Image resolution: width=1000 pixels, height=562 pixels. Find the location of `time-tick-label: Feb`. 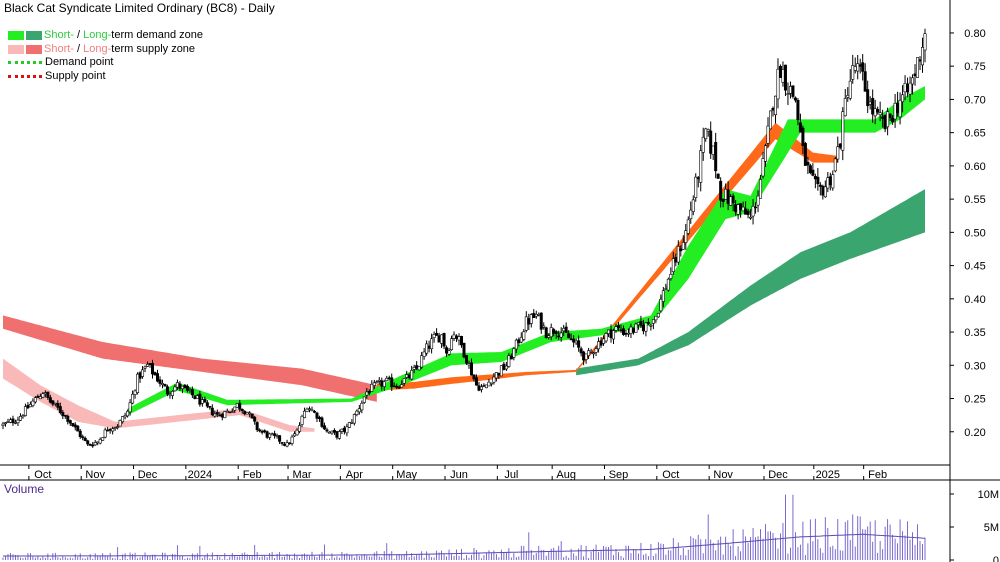

time-tick-label: Feb is located at coordinates (877, 475).